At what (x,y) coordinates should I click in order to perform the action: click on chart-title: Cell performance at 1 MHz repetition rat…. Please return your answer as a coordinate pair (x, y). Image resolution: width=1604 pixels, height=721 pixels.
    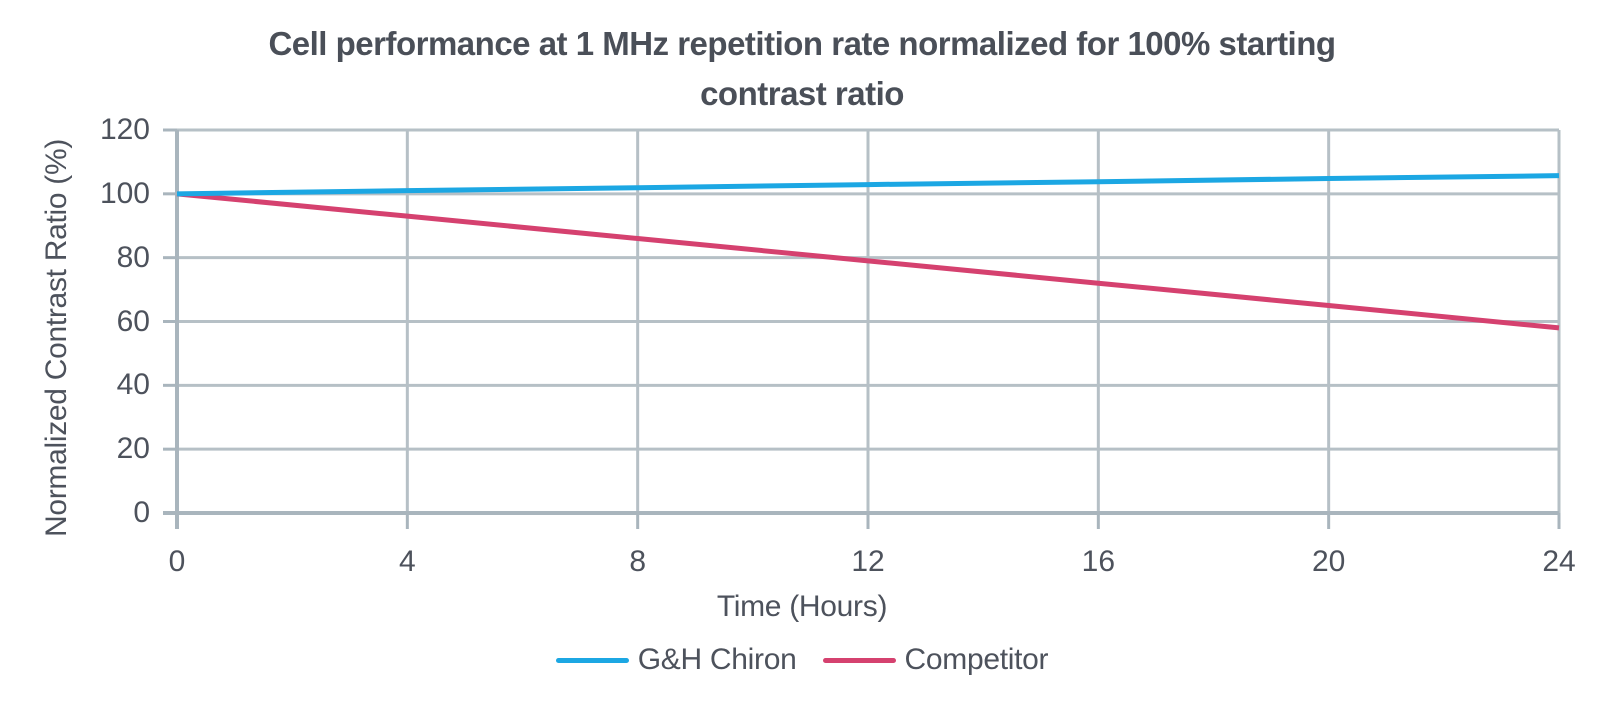
    Looking at the image, I should click on (802, 69).